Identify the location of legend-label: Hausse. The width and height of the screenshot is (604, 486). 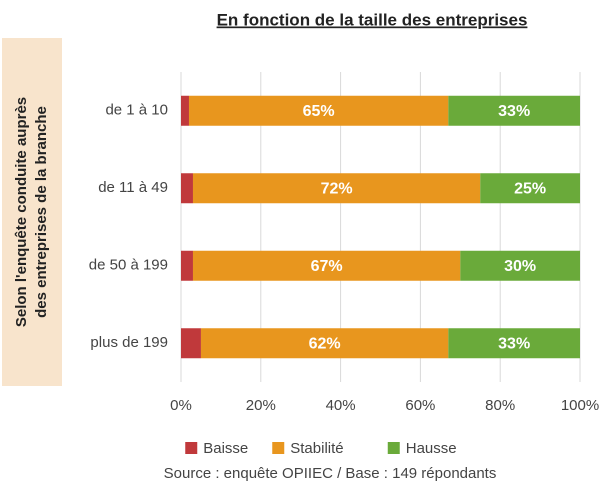
(431, 448).